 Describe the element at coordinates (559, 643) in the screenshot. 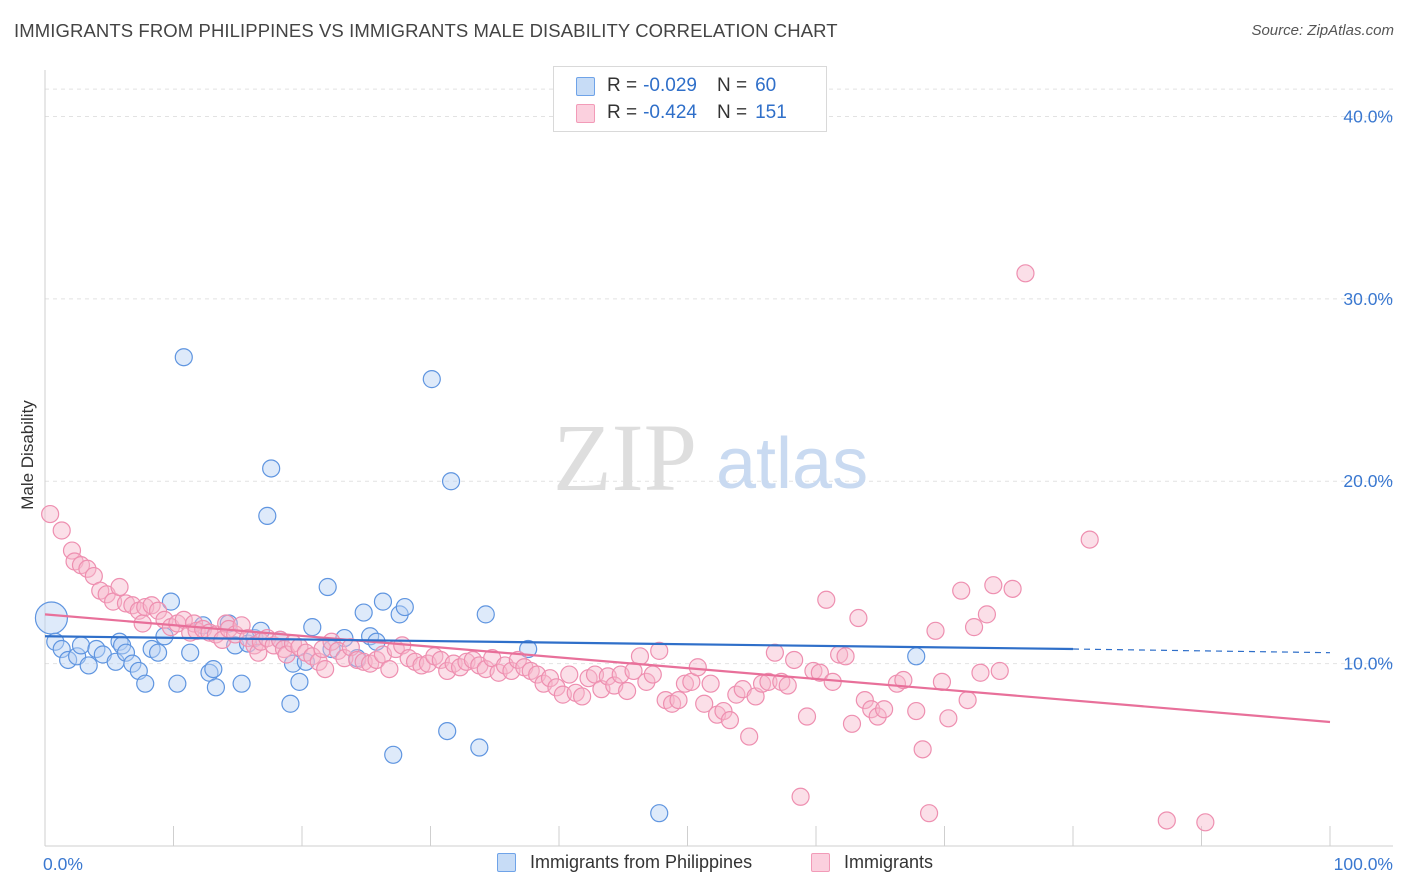

I see `trend-line-philippines` at that location.